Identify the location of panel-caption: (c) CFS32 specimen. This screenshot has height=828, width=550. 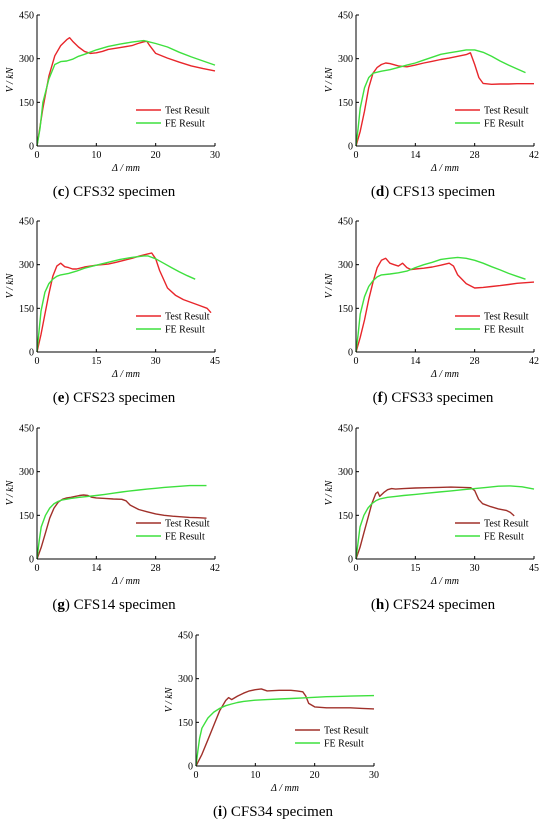
(114, 192).